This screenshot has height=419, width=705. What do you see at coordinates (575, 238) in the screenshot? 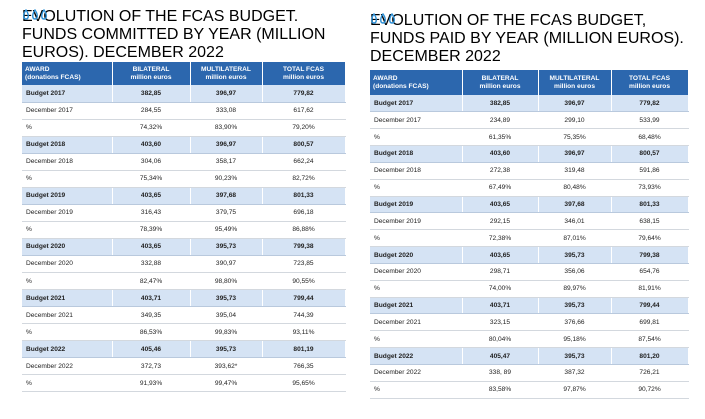
I see `table-cell: 87,01%` at bounding box center [575, 238].